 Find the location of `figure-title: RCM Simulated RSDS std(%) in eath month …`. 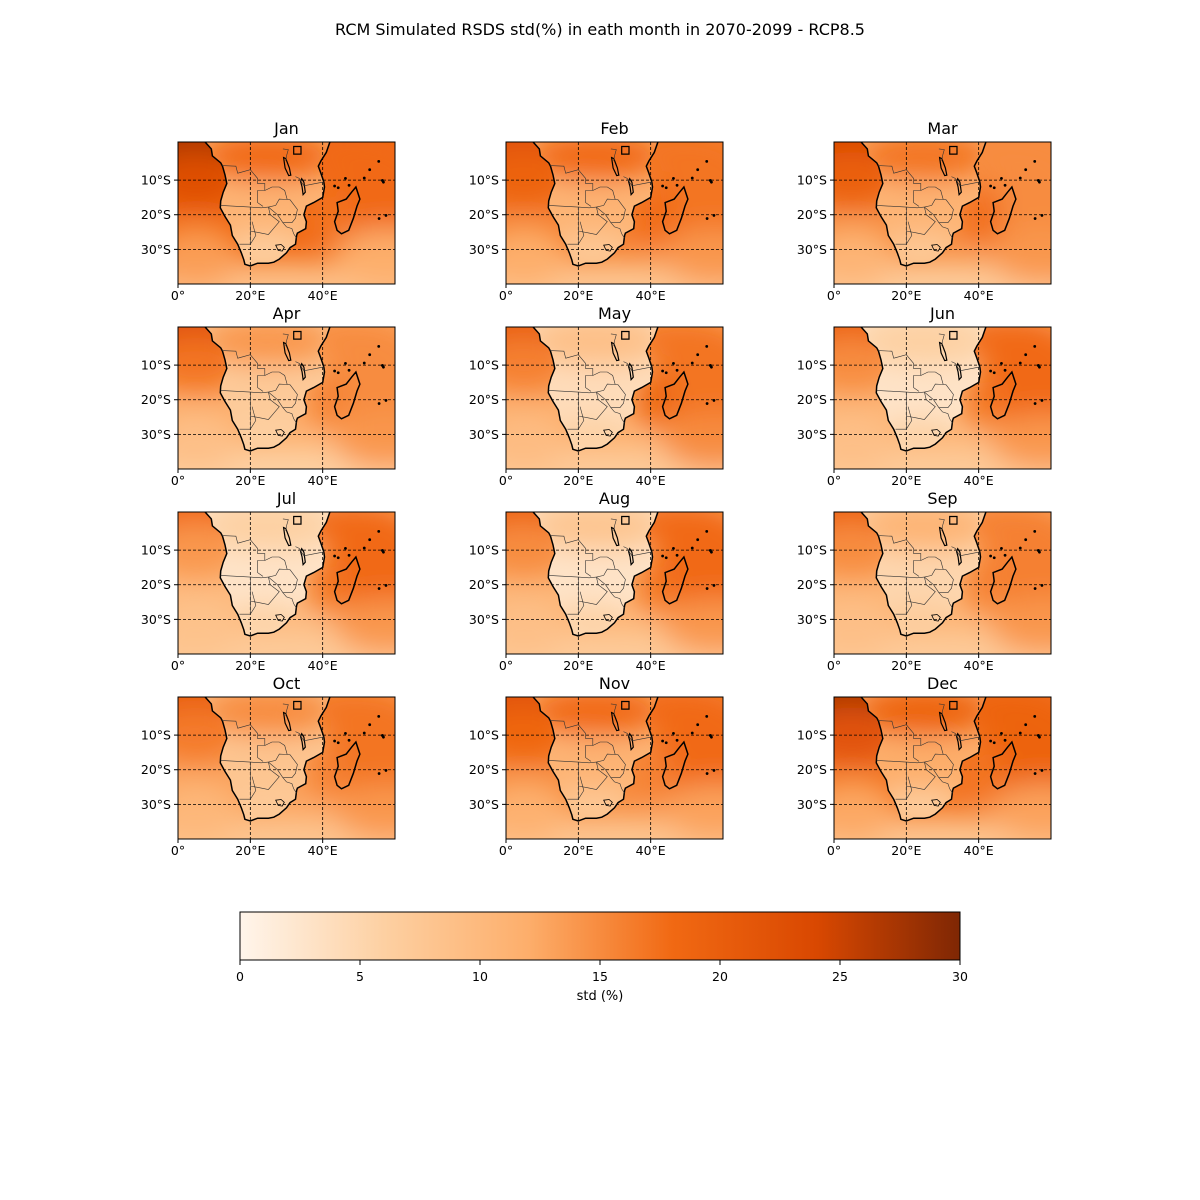

figure-title: RCM Simulated RSDS std(%) in eath month … is located at coordinates (600, 29).